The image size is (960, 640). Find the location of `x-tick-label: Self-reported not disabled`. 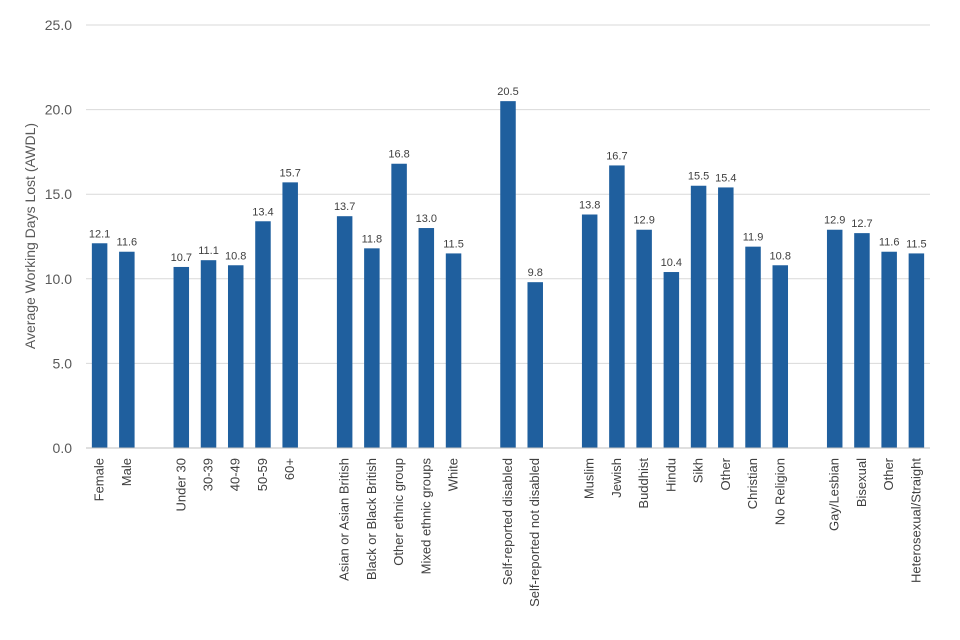

x-tick-label: Self-reported not disabled is located at coordinates (534, 532).